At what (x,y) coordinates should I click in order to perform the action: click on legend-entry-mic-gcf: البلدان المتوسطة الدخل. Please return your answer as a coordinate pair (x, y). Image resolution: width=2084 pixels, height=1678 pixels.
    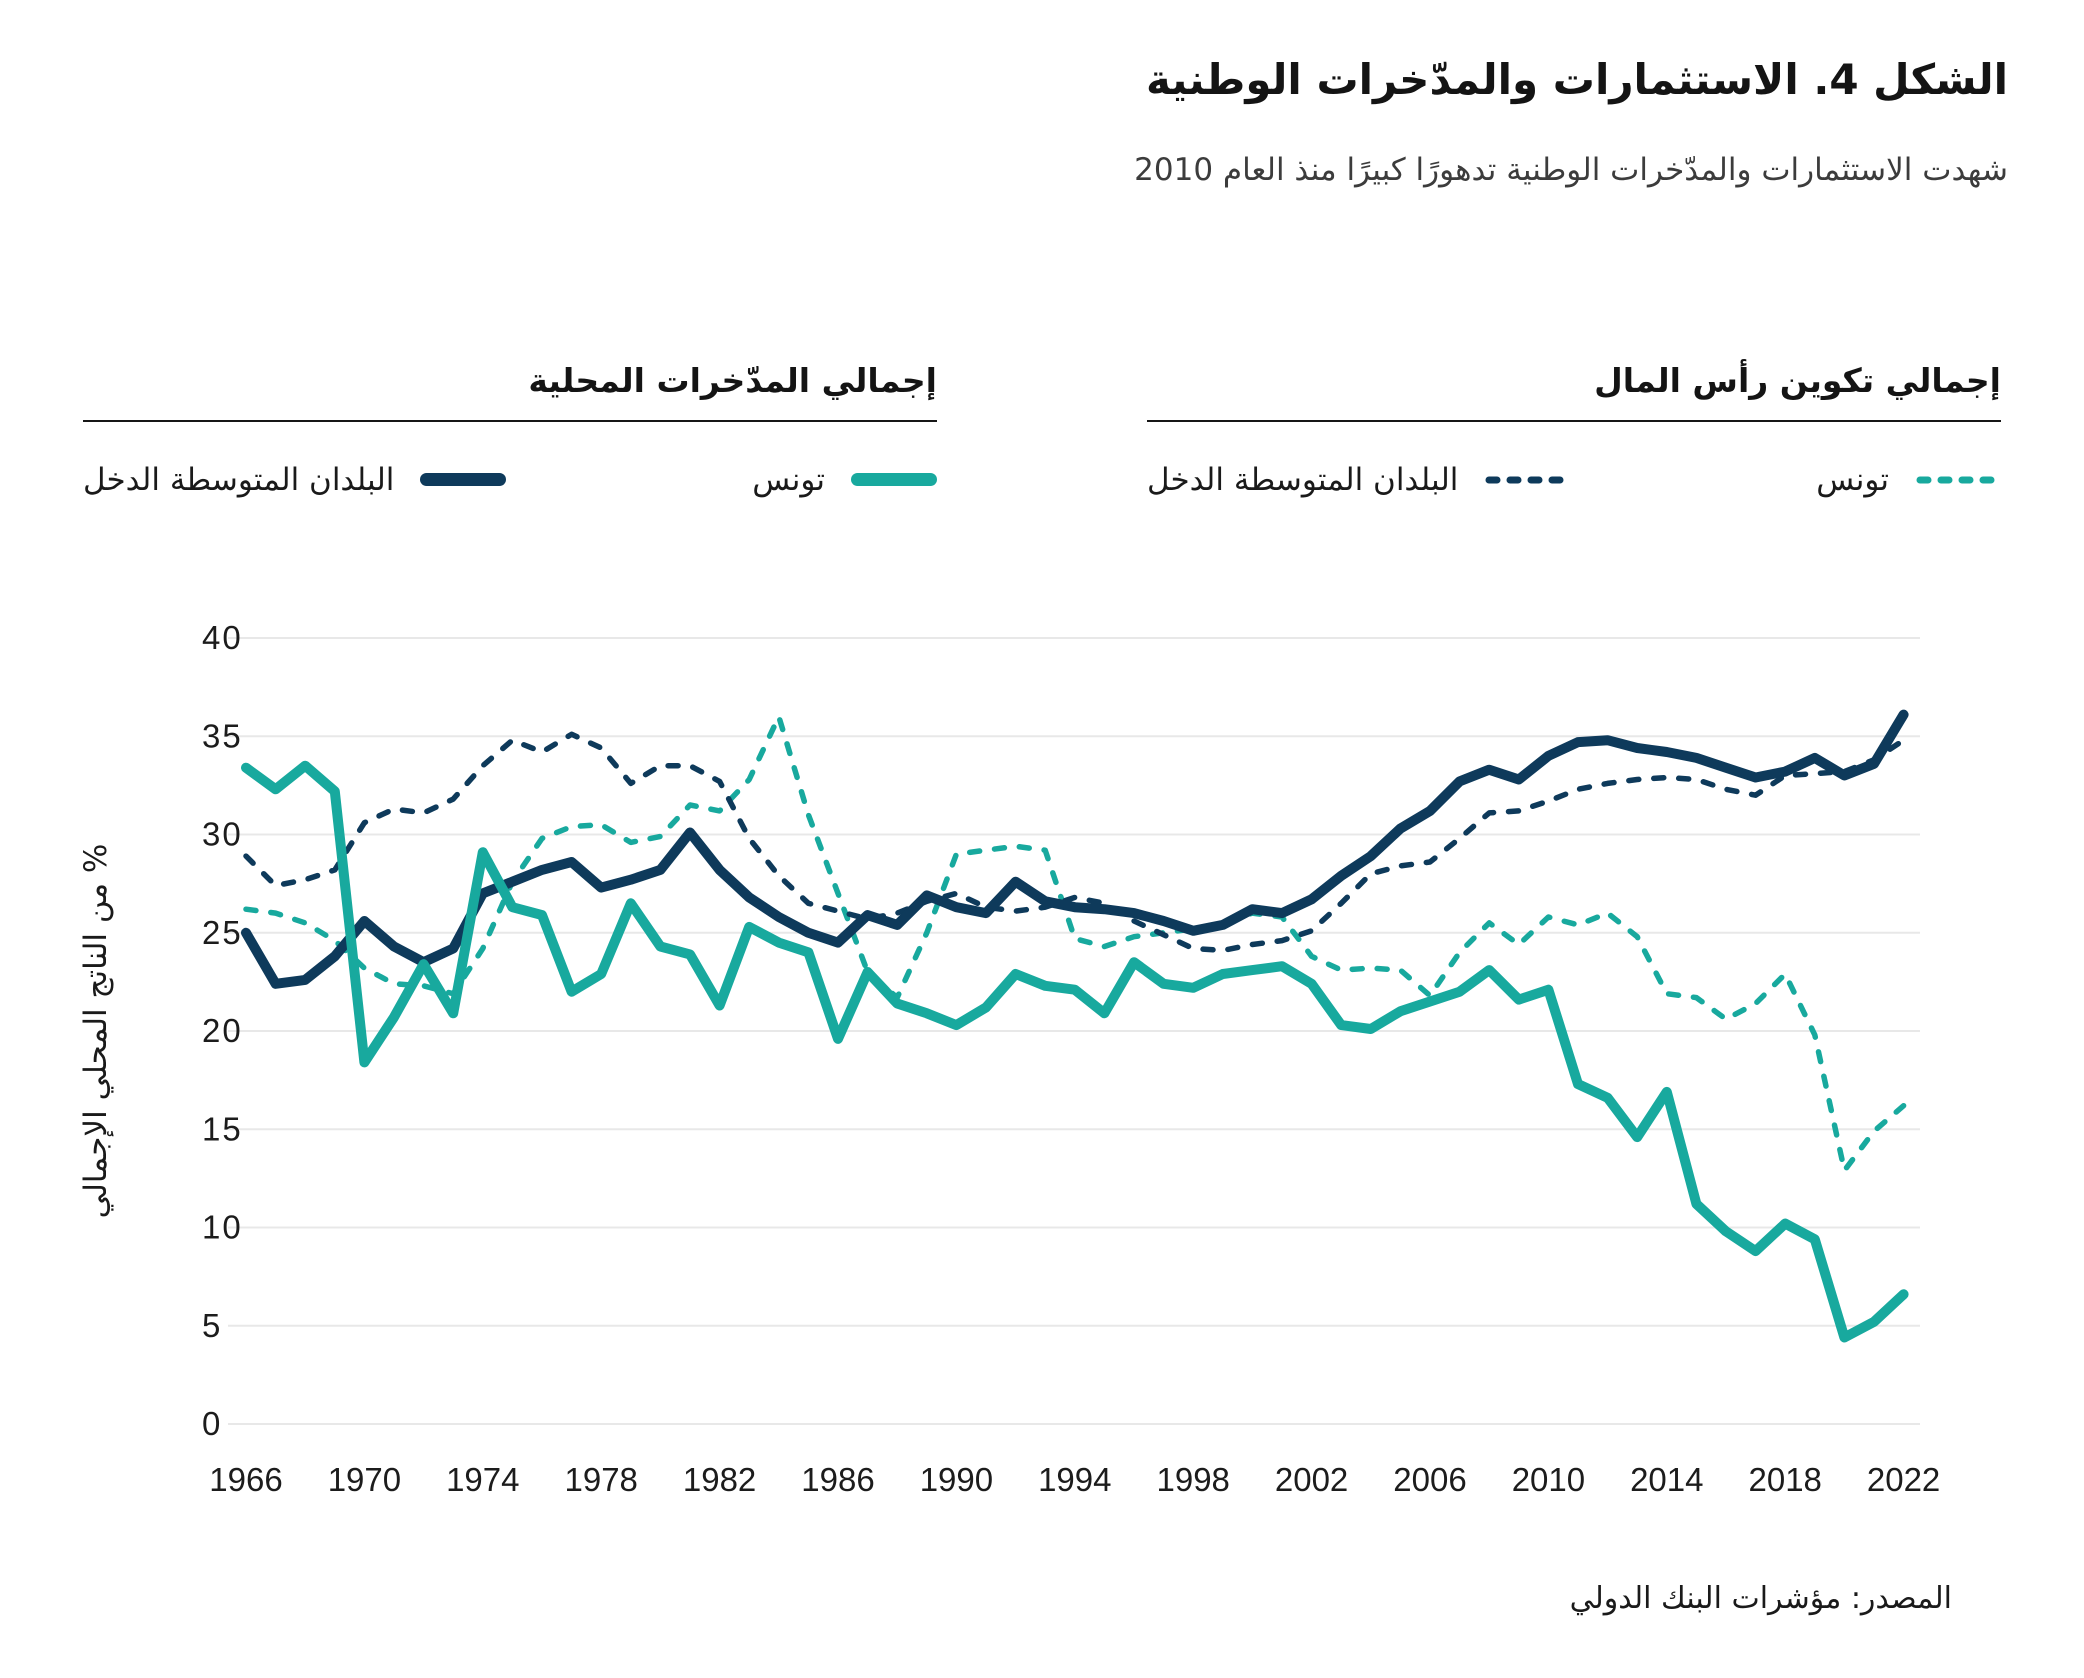
    Looking at the image, I should click on (1358, 480).